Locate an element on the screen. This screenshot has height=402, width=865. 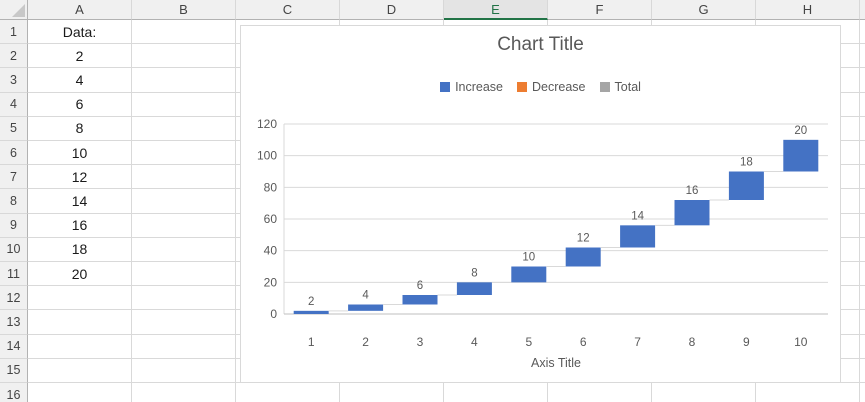
cell-I4 is located at coordinates (862, 105).